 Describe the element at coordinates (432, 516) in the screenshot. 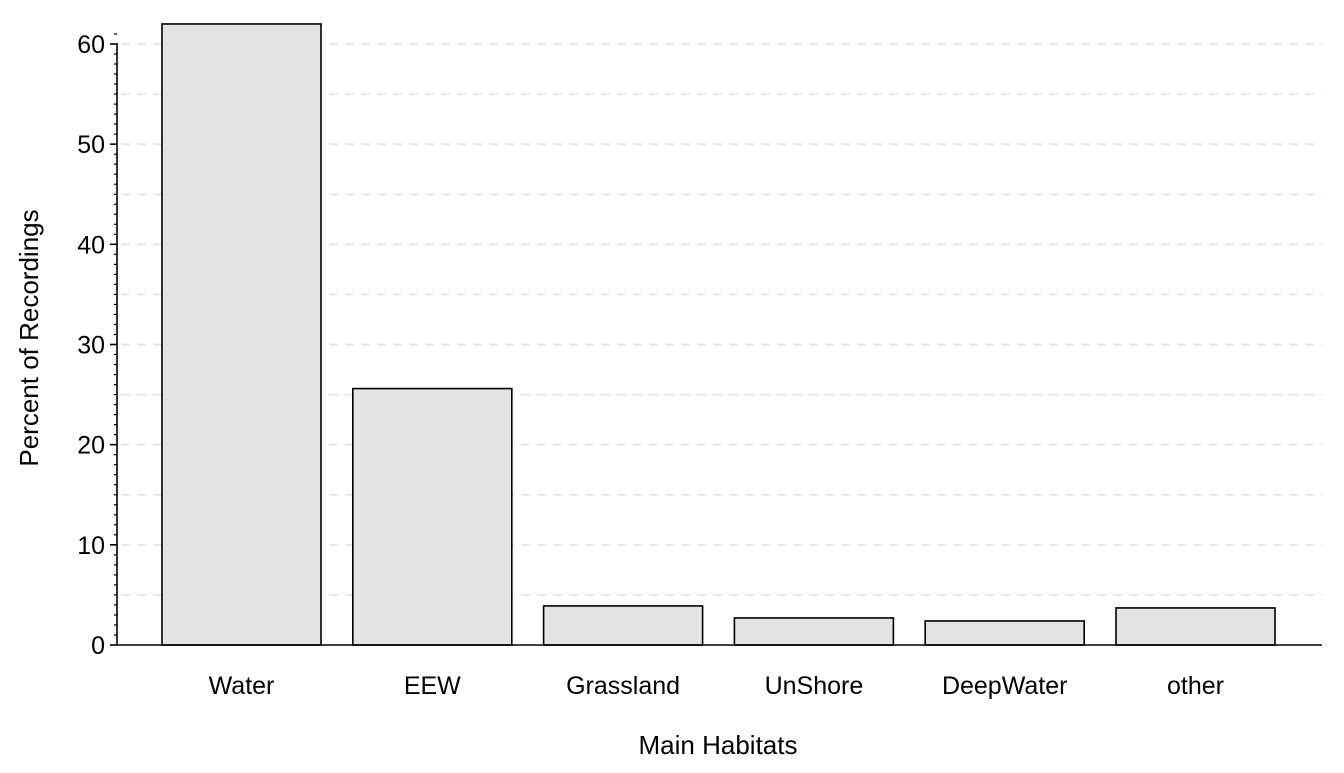

I see `bar-eew` at that location.